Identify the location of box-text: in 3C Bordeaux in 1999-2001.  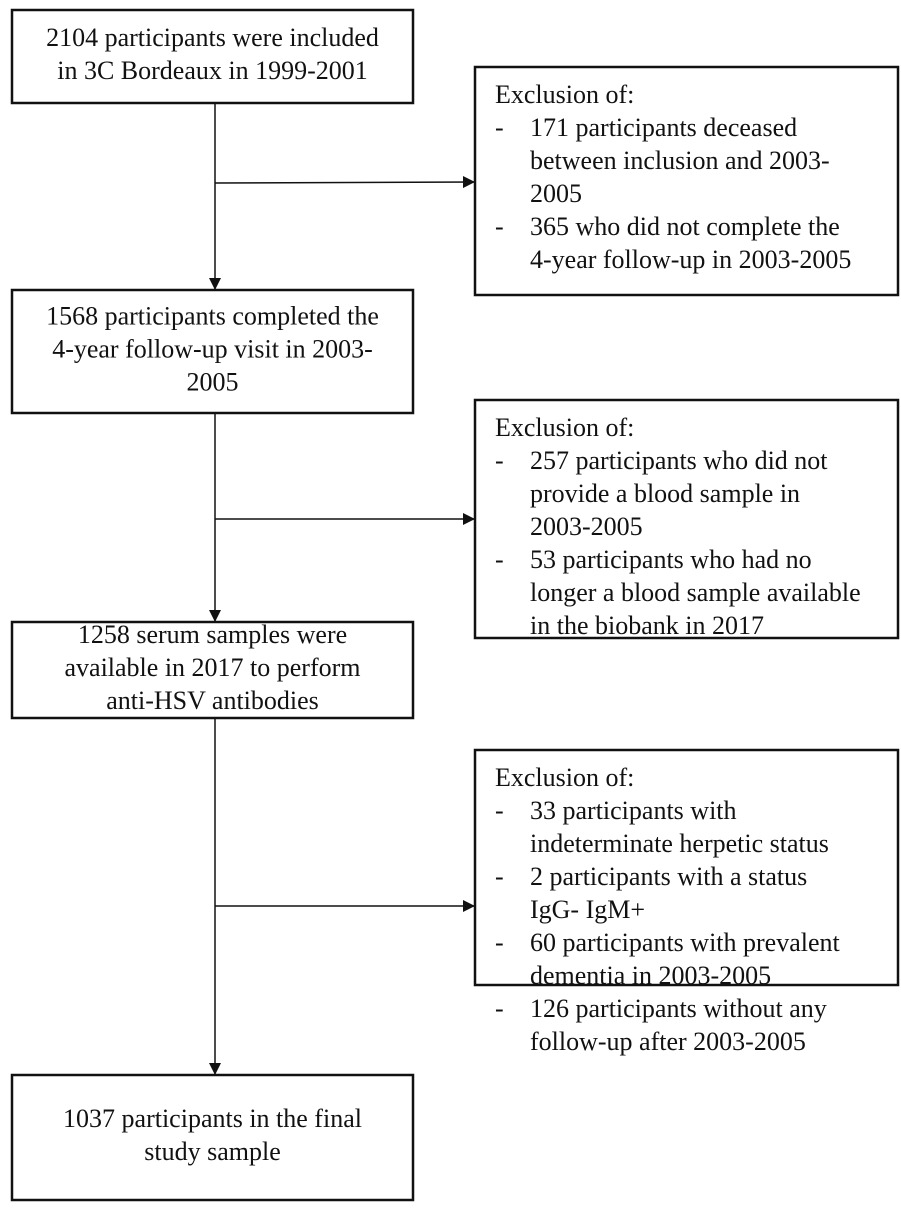
(212, 70).